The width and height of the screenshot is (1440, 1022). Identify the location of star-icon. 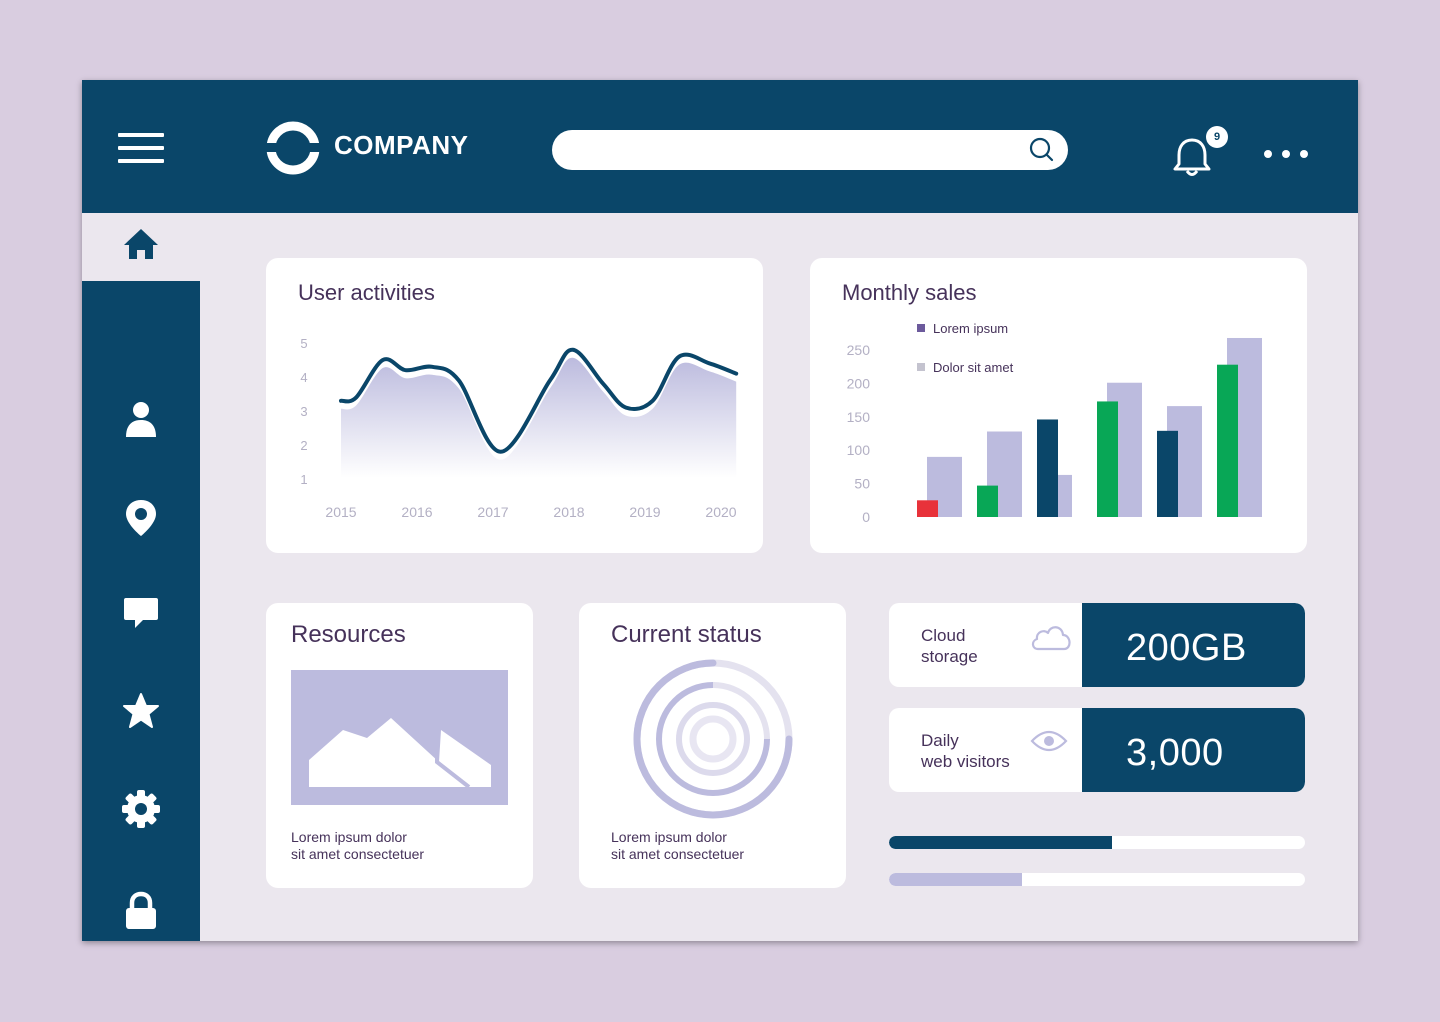
(141, 710).